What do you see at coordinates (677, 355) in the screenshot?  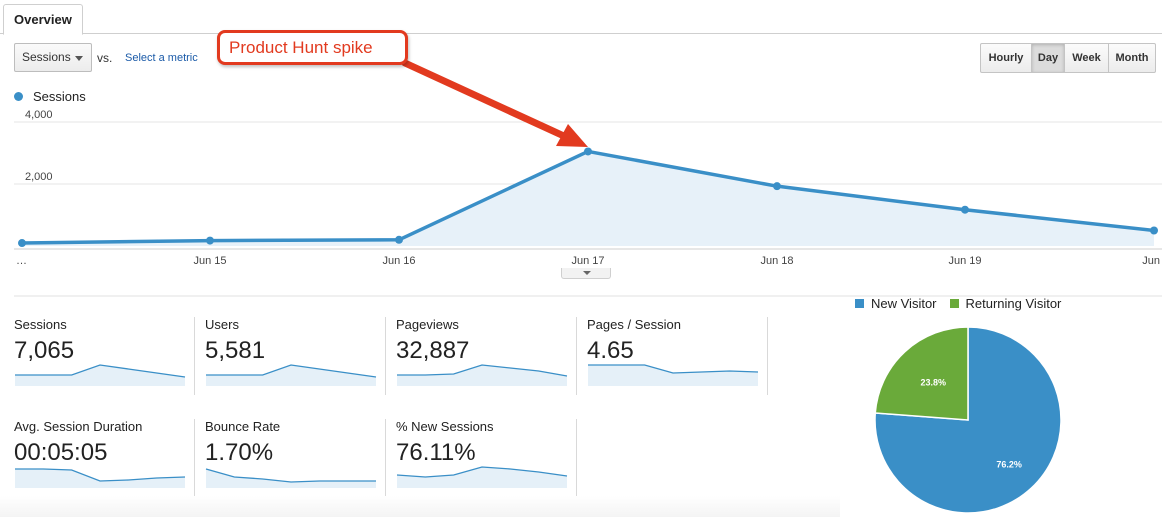 I see `scorecard-pages-session: Pages / Session 4.65` at bounding box center [677, 355].